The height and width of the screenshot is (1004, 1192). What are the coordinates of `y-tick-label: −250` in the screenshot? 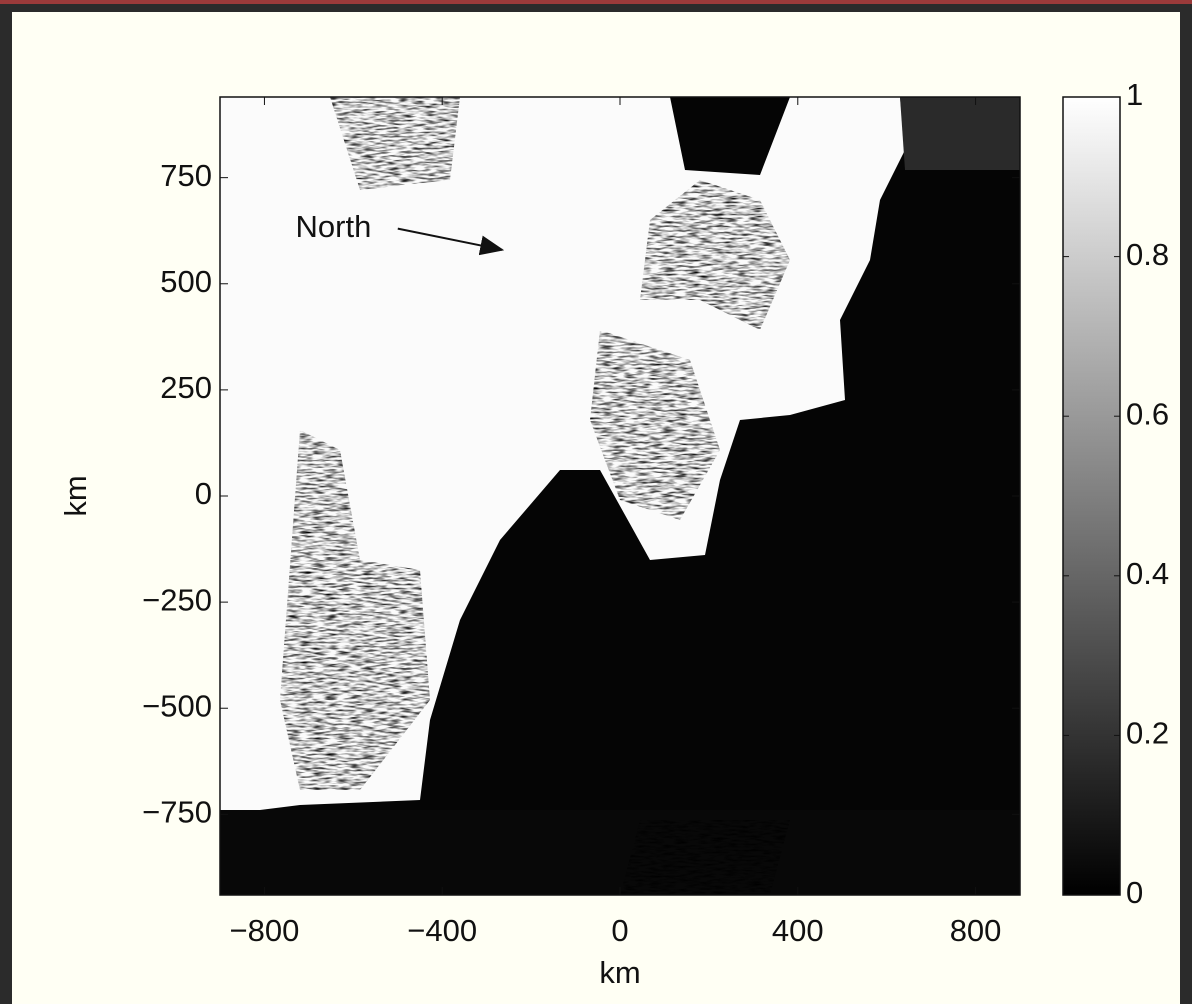 It's located at (177, 599).